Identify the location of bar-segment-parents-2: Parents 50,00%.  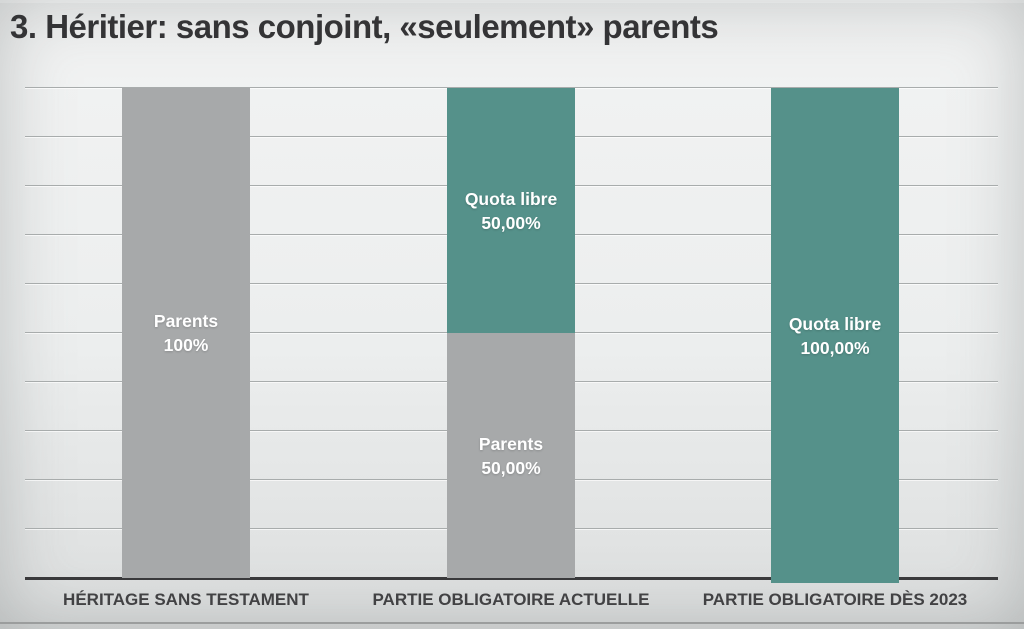
(511, 455).